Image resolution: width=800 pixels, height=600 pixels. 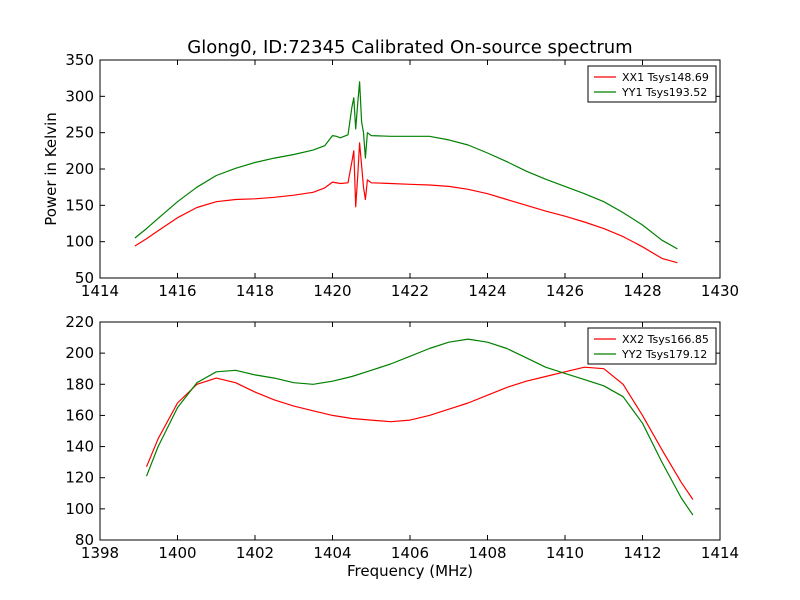 I want to click on legend-entry: YY2 Tsys179.12, so click(x=664, y=354).